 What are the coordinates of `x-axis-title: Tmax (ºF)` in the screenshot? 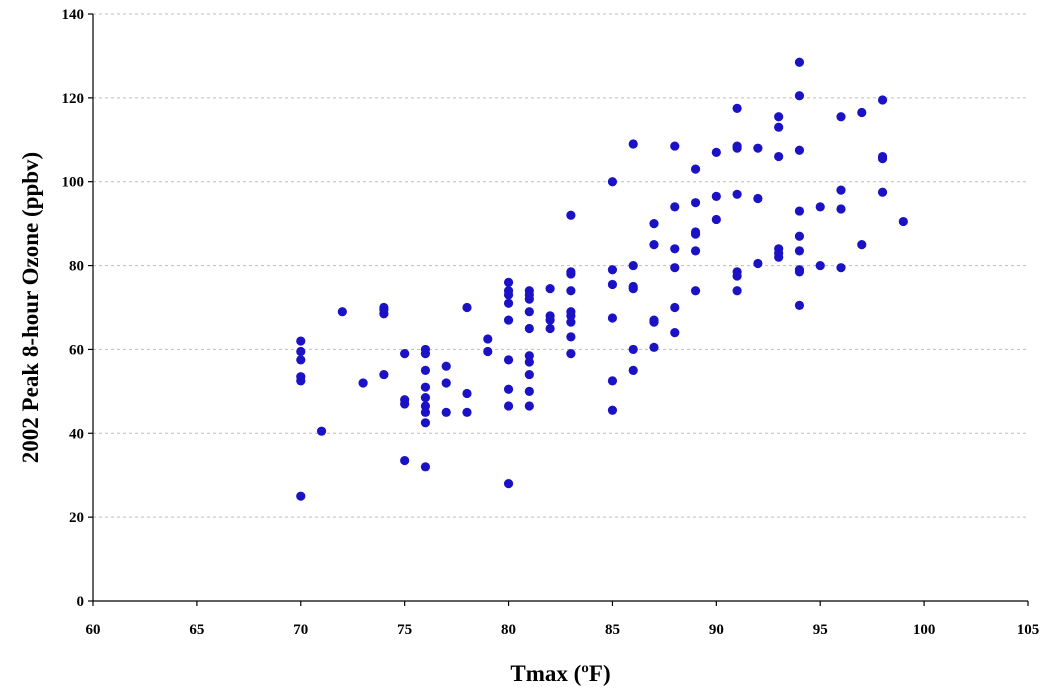 It's located at (560, 673).